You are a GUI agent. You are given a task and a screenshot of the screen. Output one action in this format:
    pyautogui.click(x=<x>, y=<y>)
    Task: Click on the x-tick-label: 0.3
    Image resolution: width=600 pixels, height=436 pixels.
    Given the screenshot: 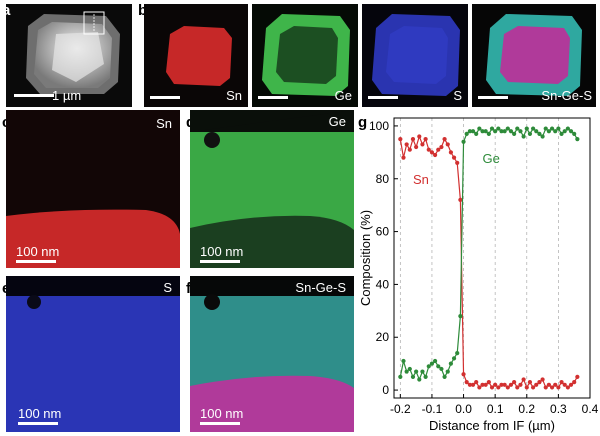 What is the action you would take?
    pyautogui.click(x=558, y=409)
    